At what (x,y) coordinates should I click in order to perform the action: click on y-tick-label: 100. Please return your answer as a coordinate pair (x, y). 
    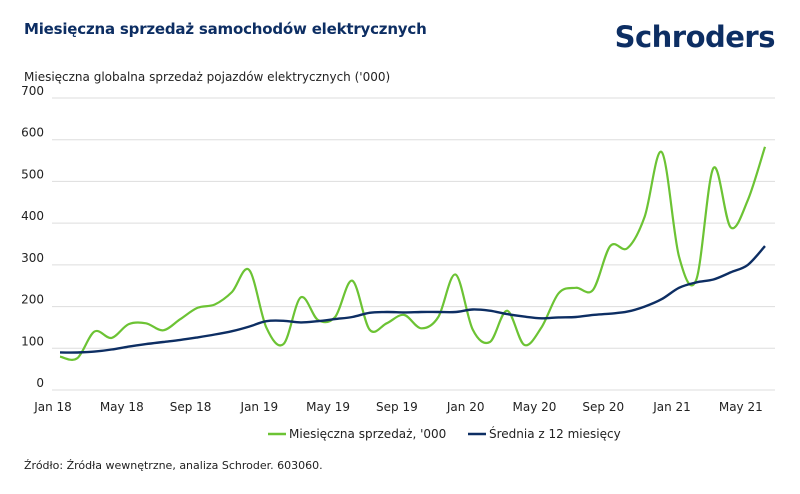
    Looking at the image, I should click on (32, 341).